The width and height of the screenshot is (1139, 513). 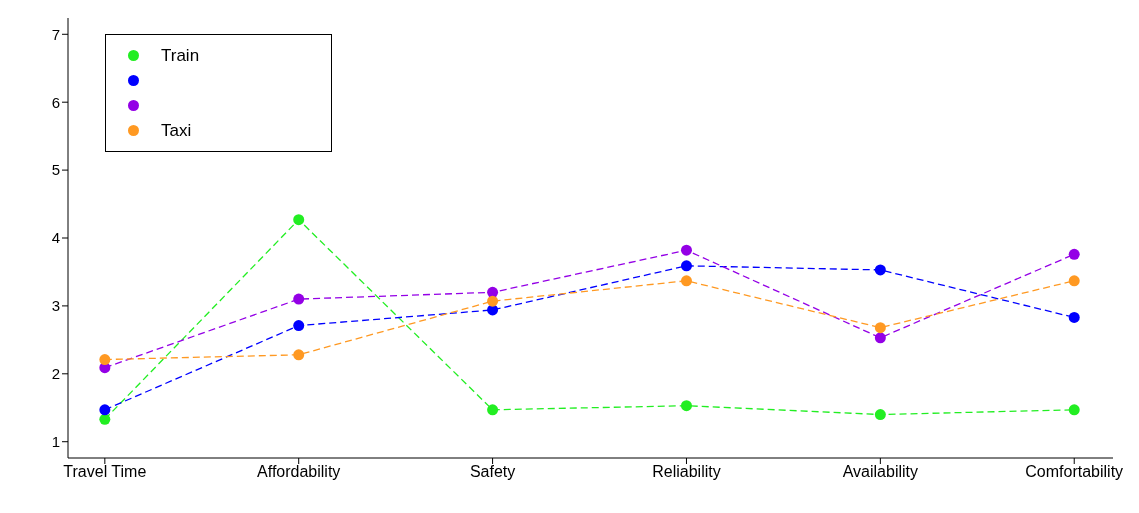 What do you see at coordinates (880, 472) in the screenshot?
I see `x-tick-label: Availability` at bounding box center [880, 472].